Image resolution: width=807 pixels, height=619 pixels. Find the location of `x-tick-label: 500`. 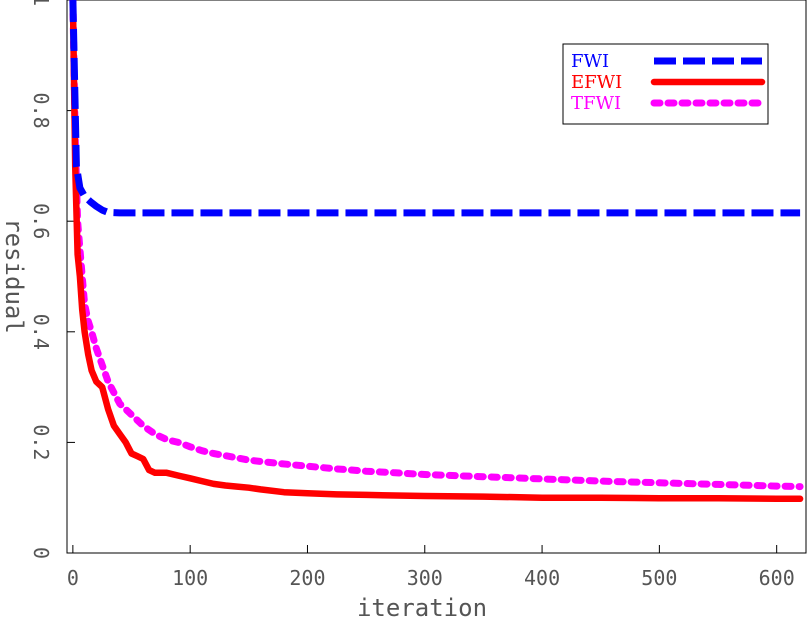

x-tick-label: 500 is located at coordinates (659, 578).